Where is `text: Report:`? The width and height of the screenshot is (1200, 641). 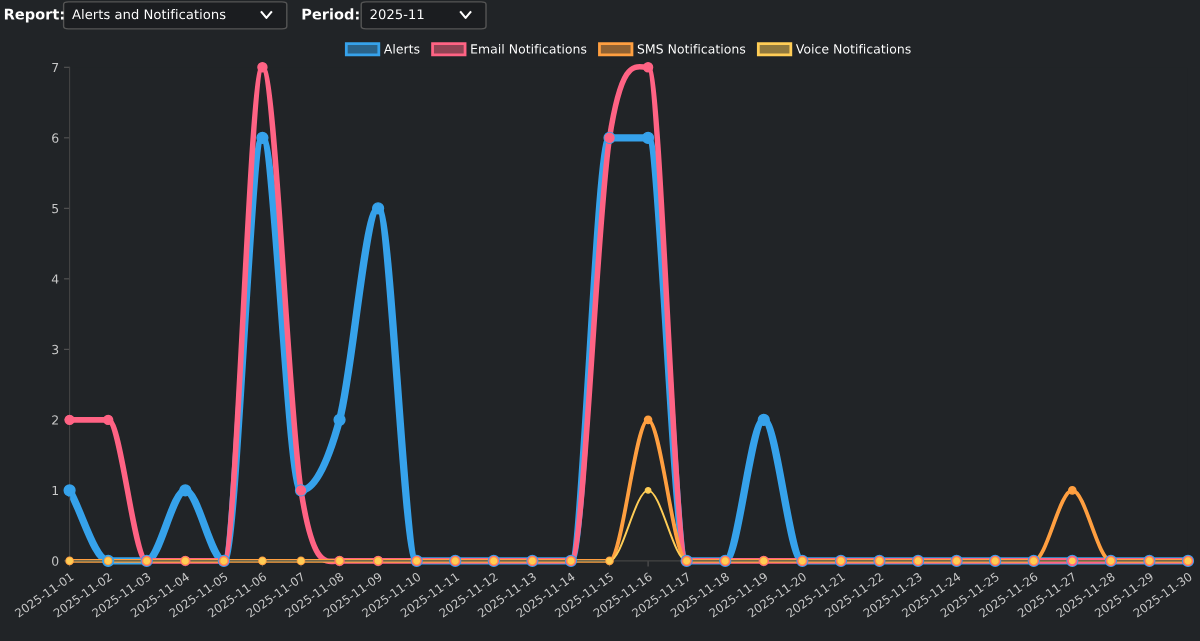
text: Report: is located at coordinates (34, 15).